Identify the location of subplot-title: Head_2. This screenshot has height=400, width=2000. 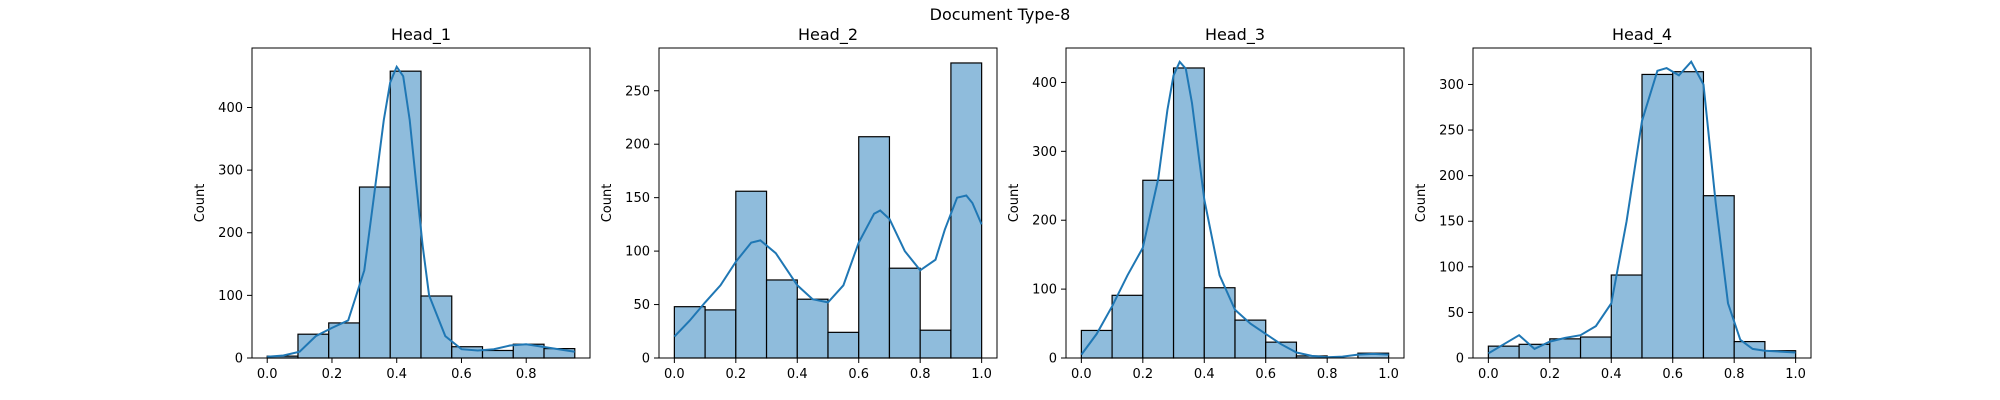
(828, 35).